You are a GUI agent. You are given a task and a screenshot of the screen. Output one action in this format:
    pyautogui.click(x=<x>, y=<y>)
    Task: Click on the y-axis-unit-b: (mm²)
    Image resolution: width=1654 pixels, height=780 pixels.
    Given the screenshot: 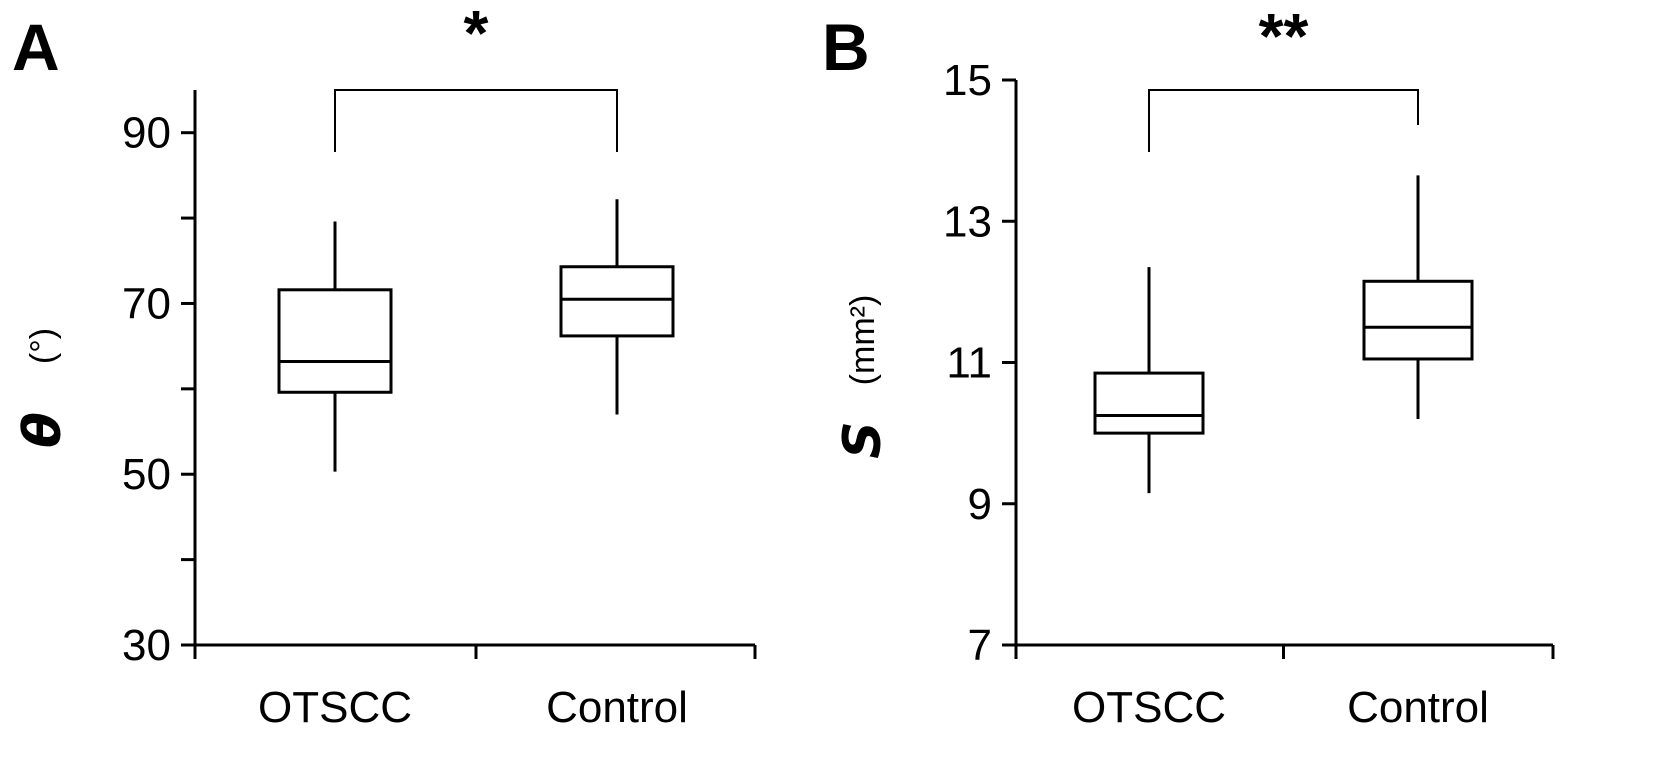 What is the action you would take?
    pyautogui.click(x=863, y=340)
    